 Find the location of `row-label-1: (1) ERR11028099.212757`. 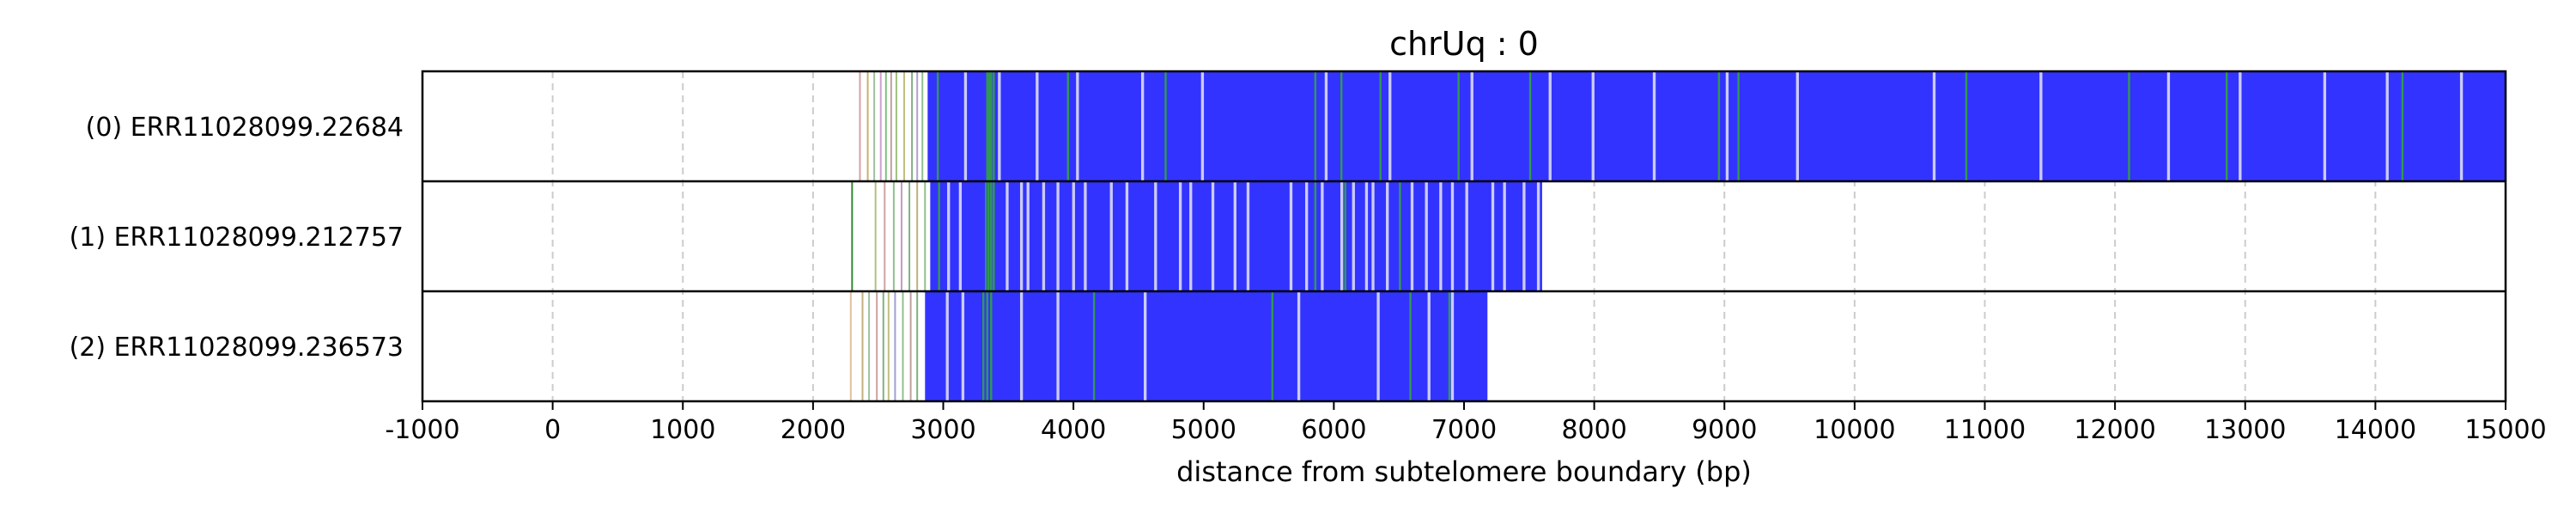

row-label-1: (1) ERR11028099.212757 is located at coordinates (237, 238).